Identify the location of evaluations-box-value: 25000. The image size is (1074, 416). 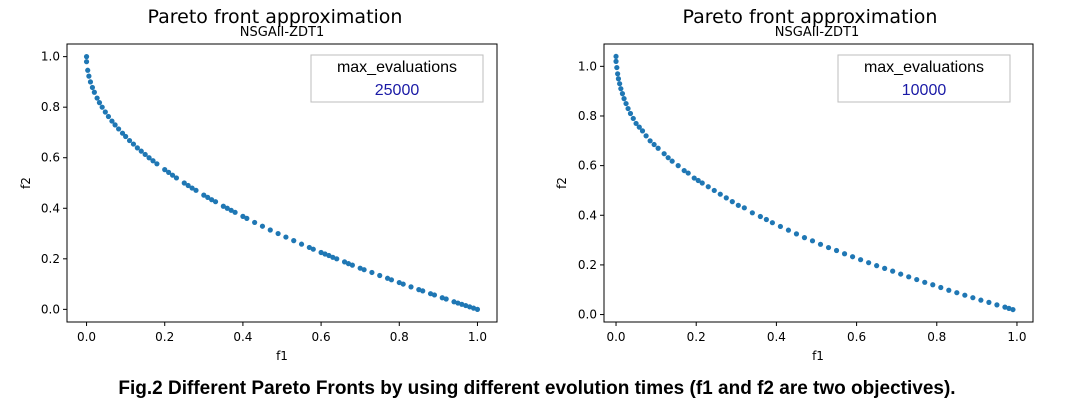
(397, 90).